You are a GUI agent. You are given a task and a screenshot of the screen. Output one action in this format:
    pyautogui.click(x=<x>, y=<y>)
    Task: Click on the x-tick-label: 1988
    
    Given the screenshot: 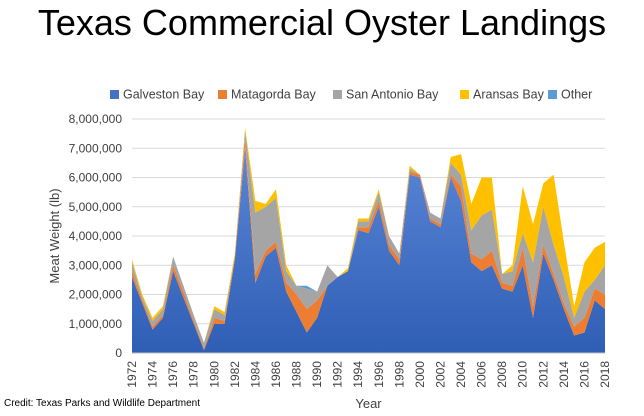 What is the action you would take?
    pyautogui.click(x=297, y=374)
    